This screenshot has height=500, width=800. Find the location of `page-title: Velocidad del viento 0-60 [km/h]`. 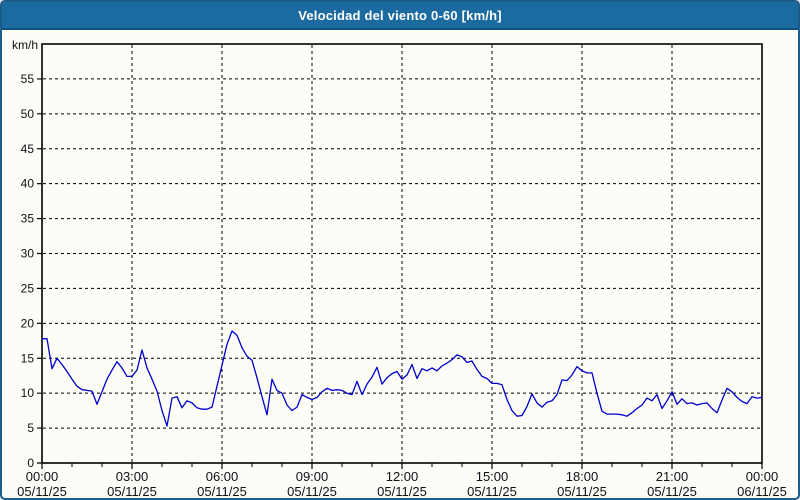

page-title: Velocidad del viento 0-60 [km/h] is located at coordinates (400, 15).